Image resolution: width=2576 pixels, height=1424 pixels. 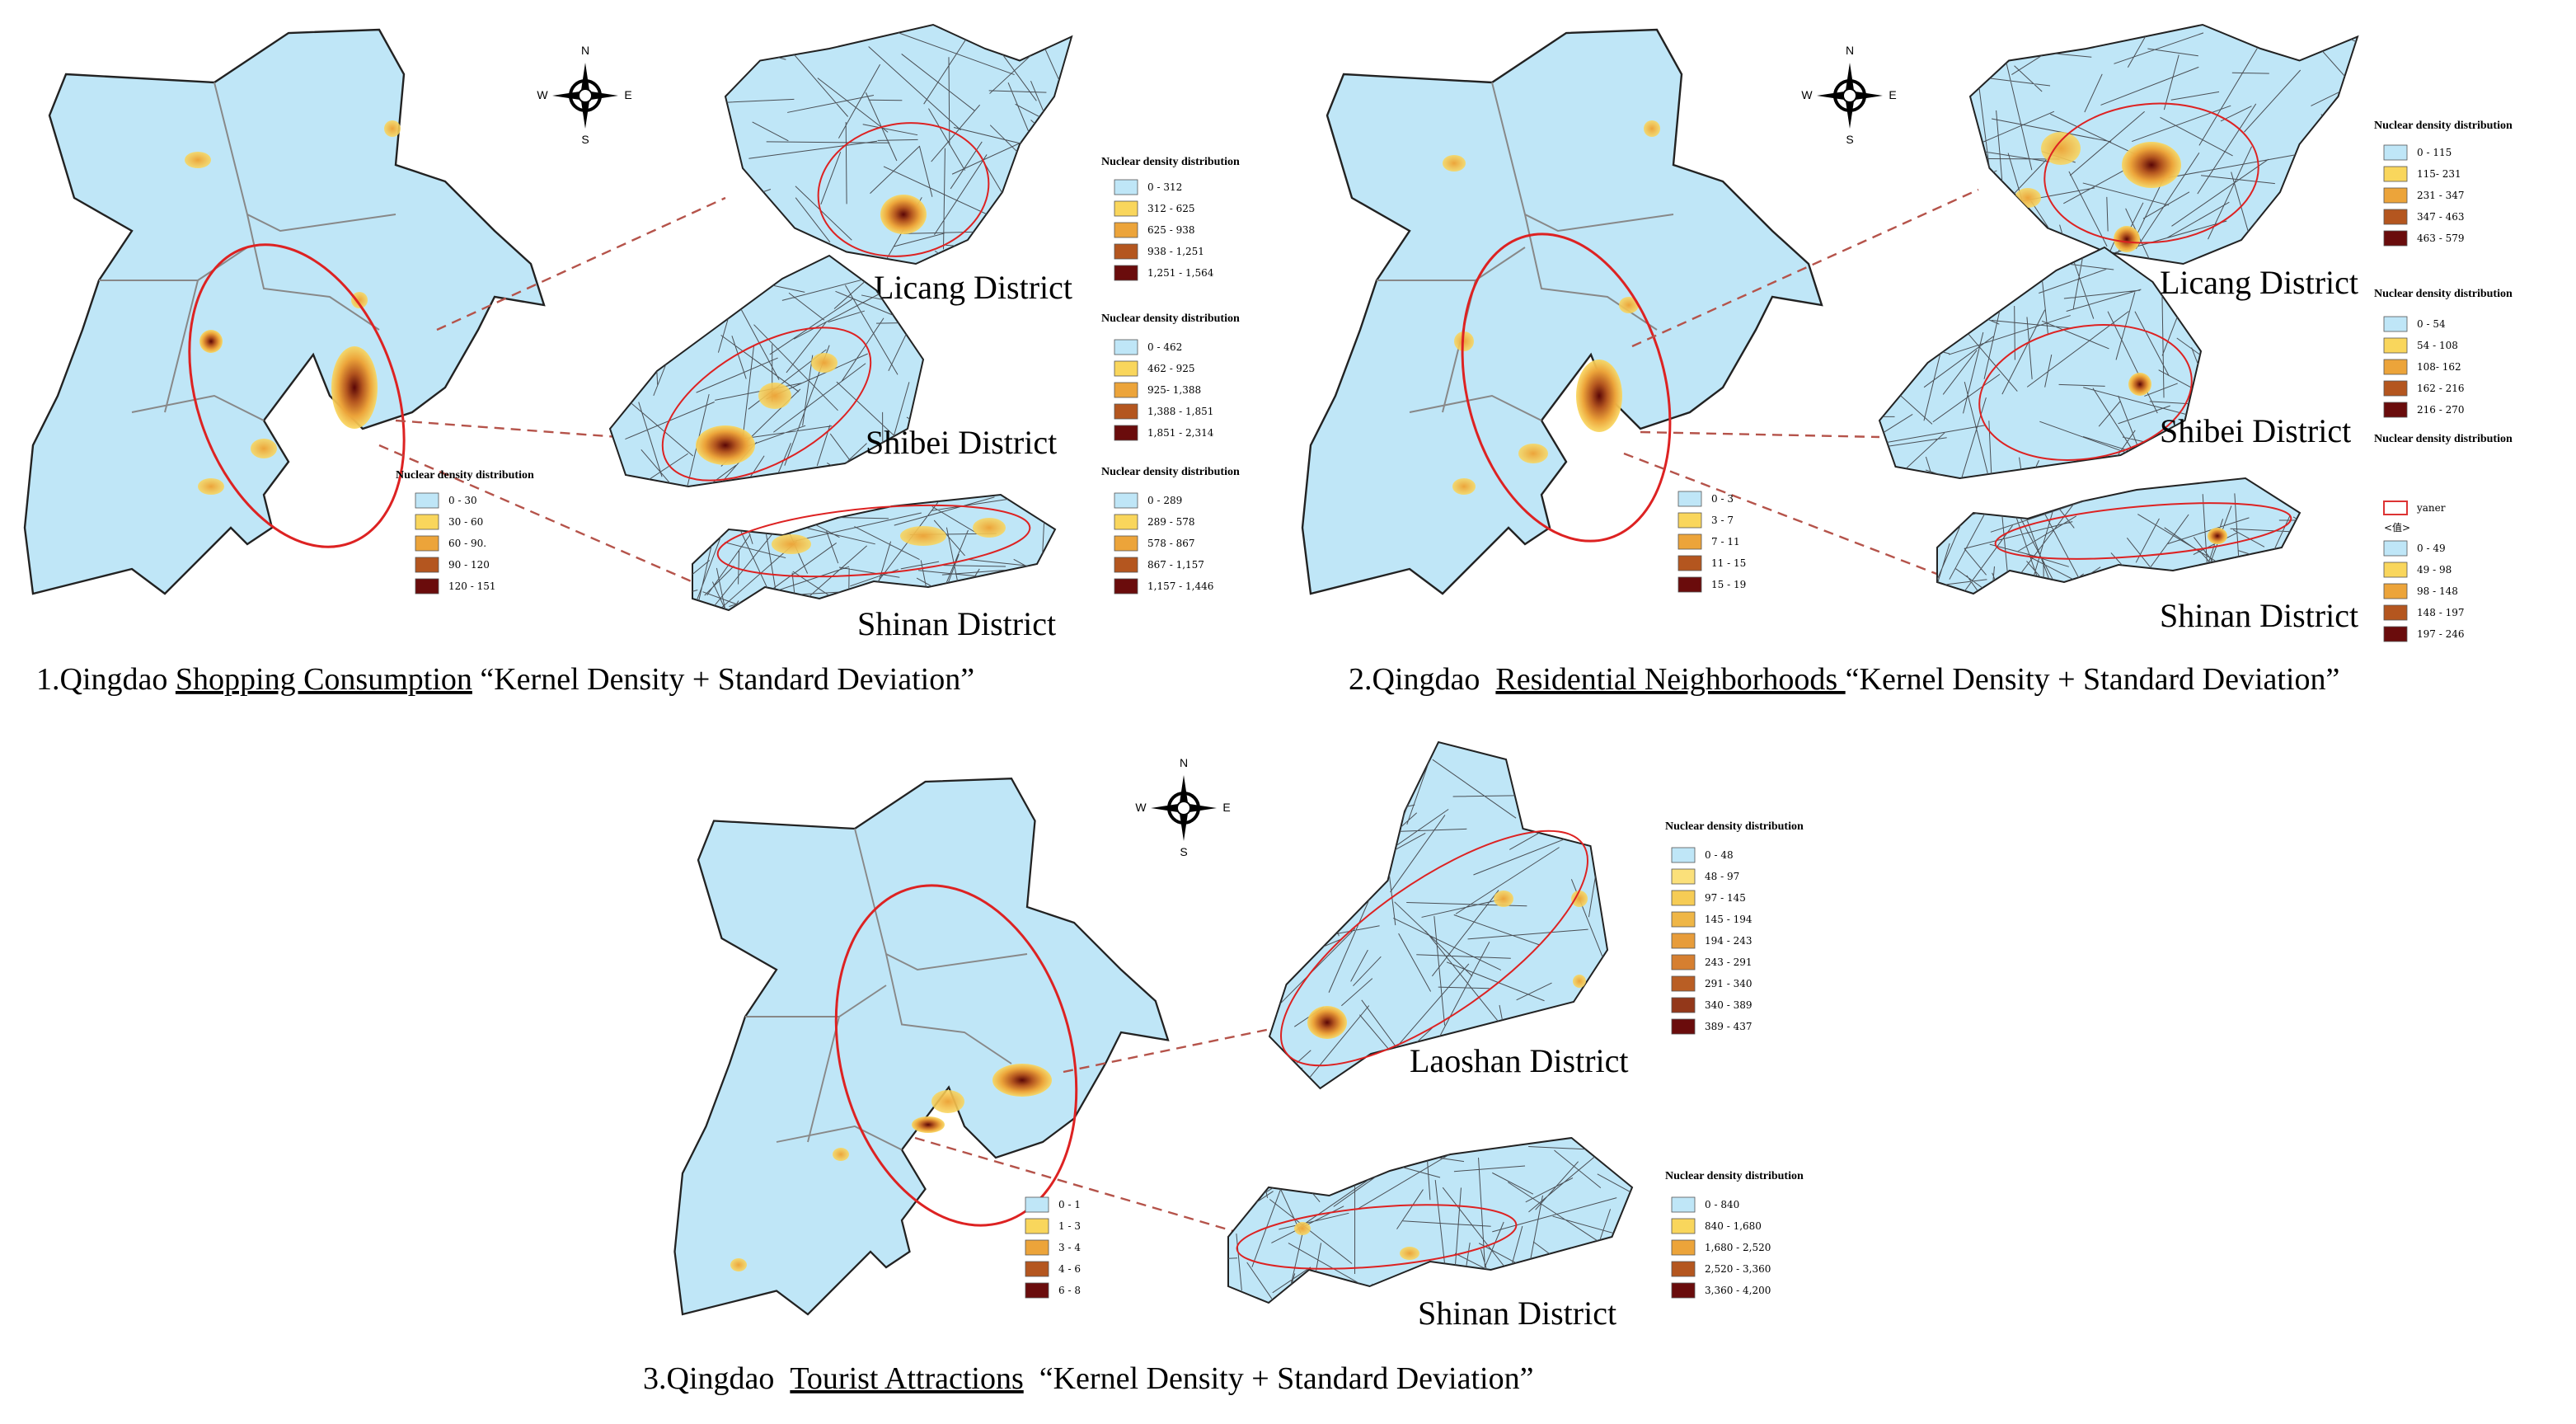 What do you see at coordinates (973, 287) in the screenshot?
I see `district-name: Licang District` at bounding box center [973, 287].